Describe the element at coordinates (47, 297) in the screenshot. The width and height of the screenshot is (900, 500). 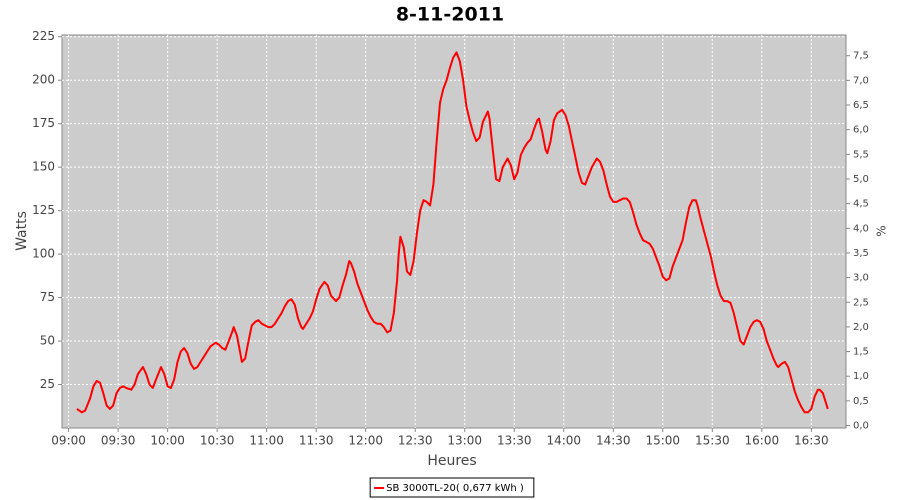
I see `y-tick-label: 75` at that location.